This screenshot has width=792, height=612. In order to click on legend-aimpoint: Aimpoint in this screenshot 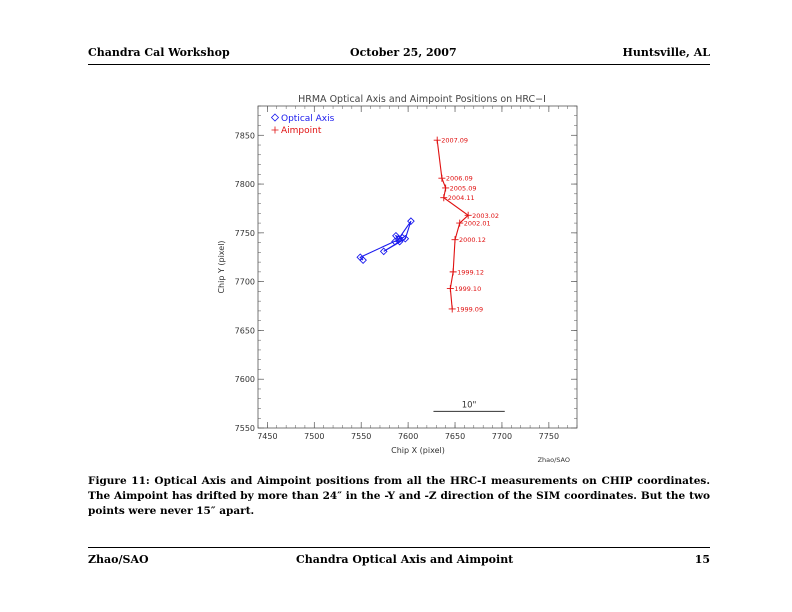, I will do `click(301, 131)`.